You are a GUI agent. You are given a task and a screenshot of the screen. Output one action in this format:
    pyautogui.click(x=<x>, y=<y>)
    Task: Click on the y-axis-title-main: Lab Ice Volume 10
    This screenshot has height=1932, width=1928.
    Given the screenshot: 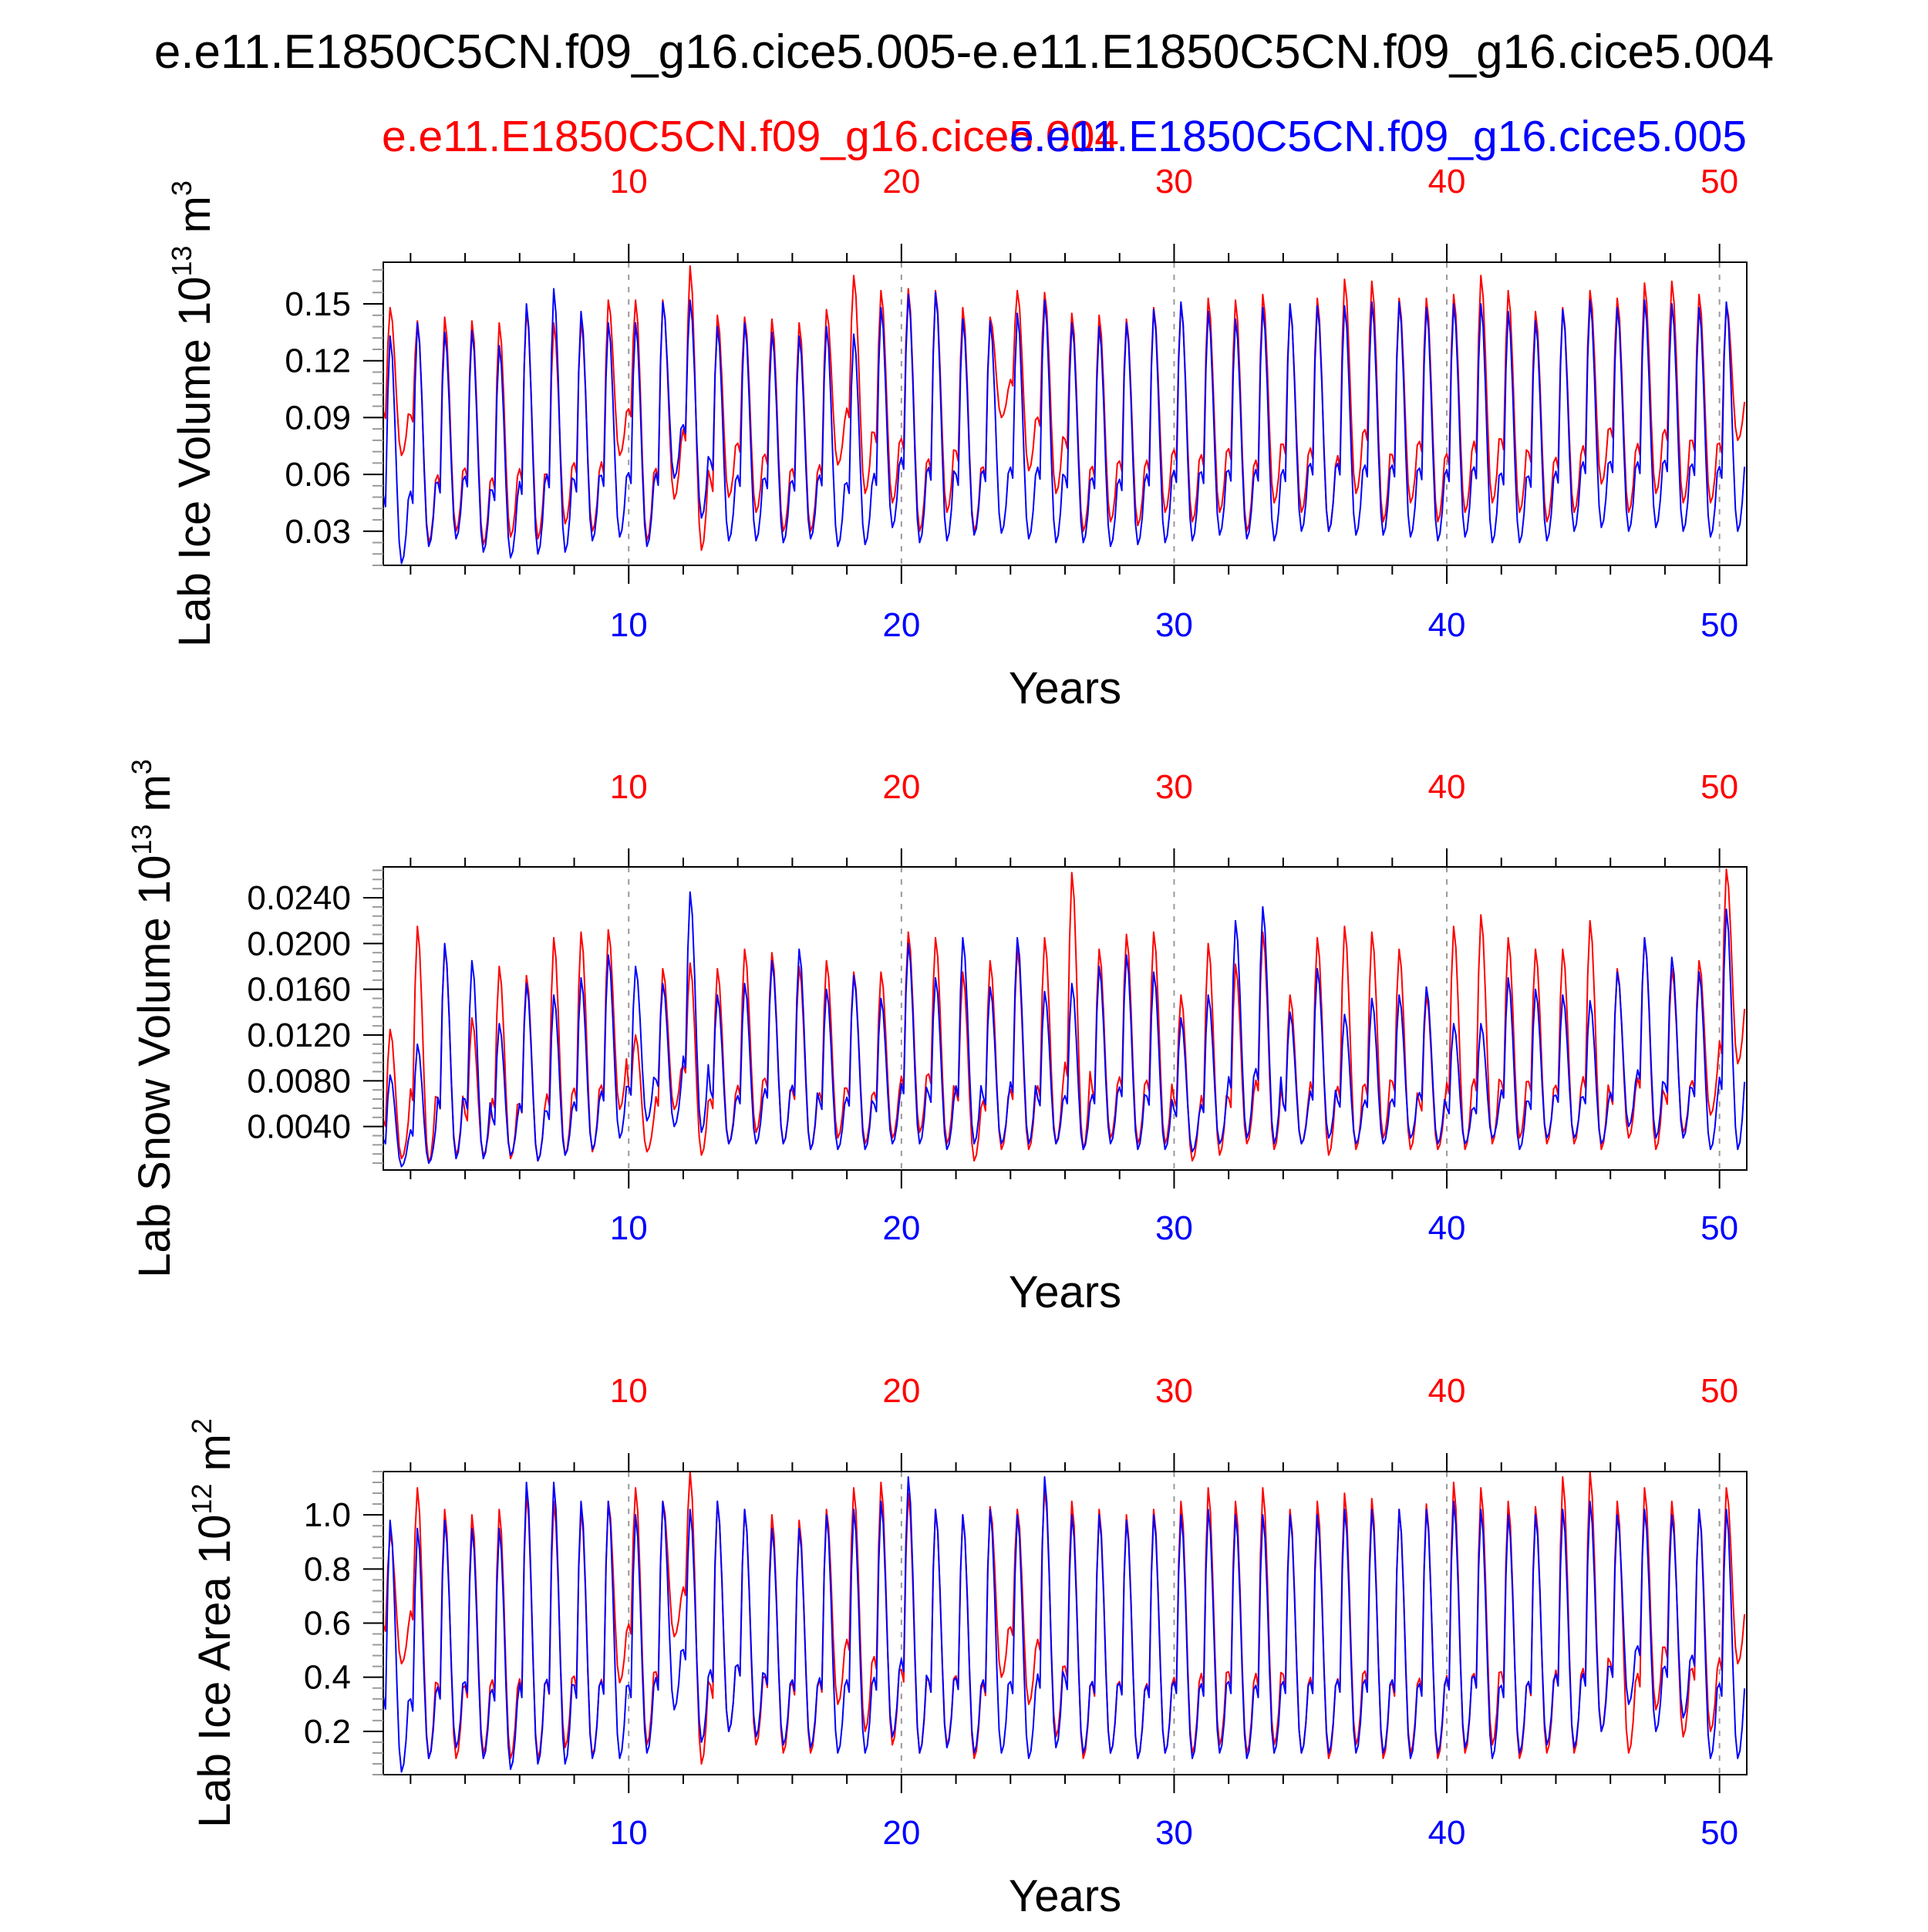 What is the action you would take?
    pyautogui.click(x=195, y=462)
    